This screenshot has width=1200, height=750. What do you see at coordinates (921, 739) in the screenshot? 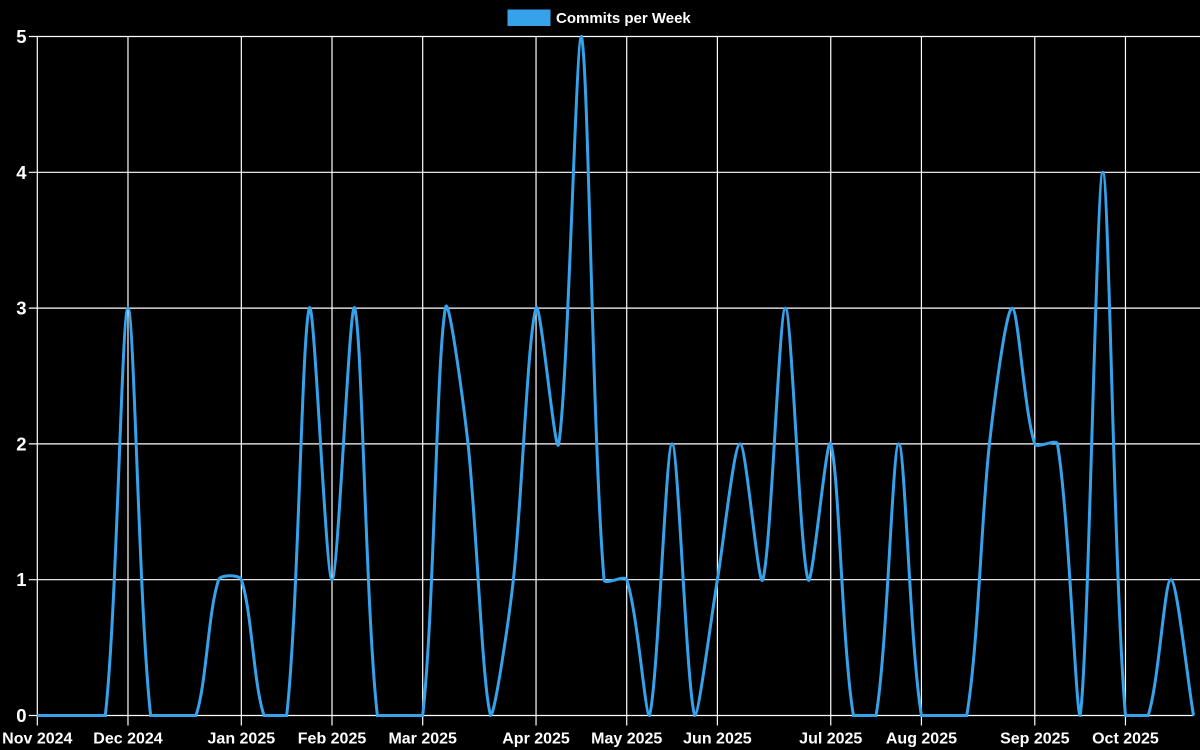
I see `svg-text: Aug 2025` at bounding box center [921, 739].